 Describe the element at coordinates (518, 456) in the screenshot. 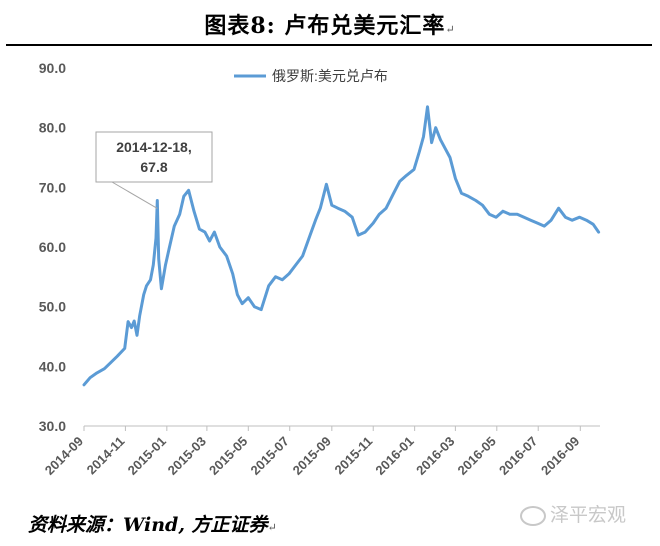

I see `x-tick-label: 2016-07` at that location.